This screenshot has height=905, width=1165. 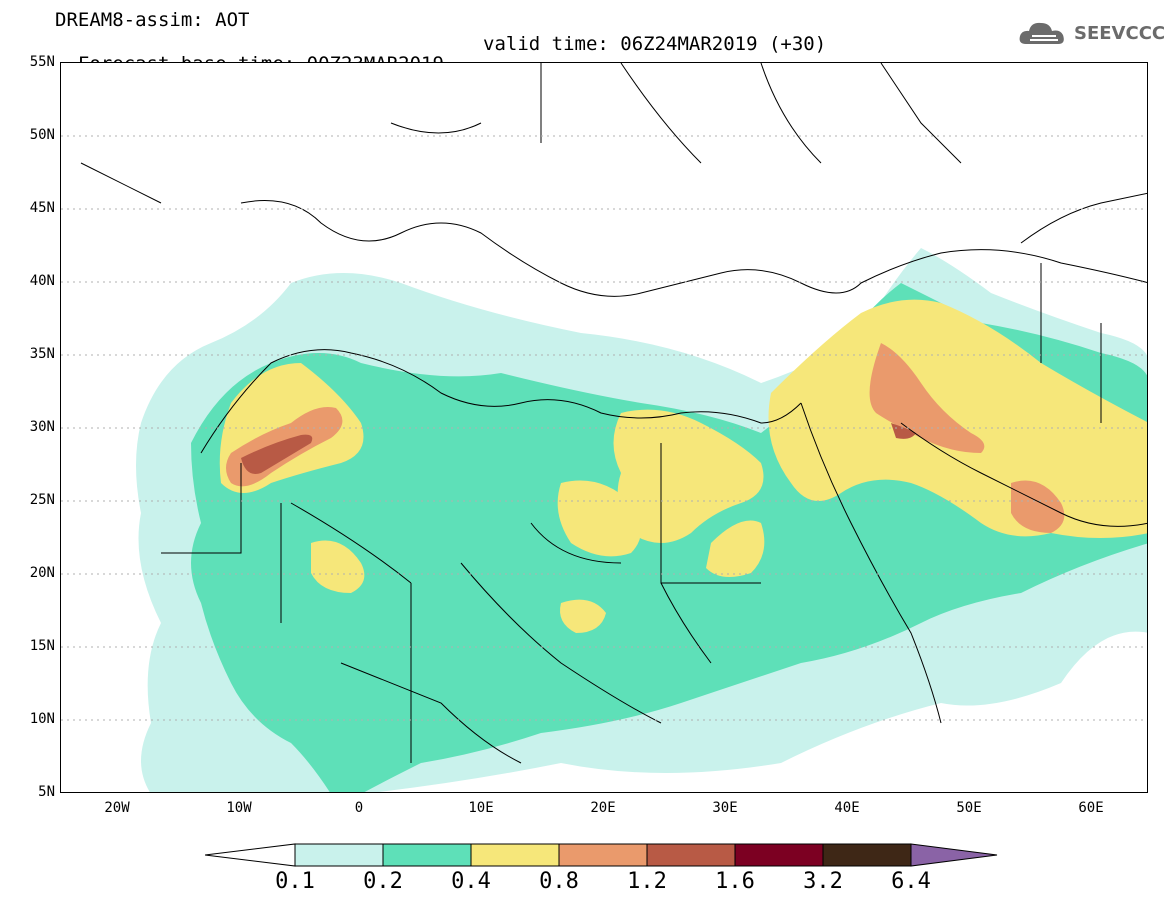 What do you see at coordinates (383, 881) in the screenshot?
I see `colorbar-tick: 0.2` at bounding box center [383, 881].